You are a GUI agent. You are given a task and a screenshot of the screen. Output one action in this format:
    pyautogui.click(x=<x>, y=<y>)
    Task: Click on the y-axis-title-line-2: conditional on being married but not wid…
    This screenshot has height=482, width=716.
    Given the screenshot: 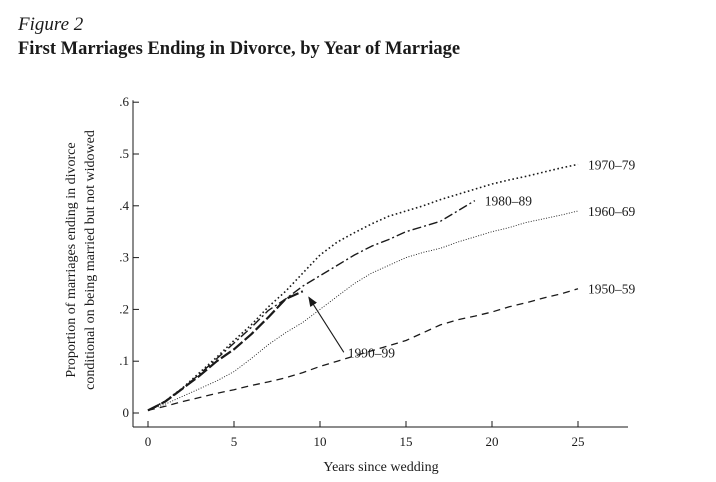 What is the action you would take?
    pyautogui.click(x=90, y=260)
    